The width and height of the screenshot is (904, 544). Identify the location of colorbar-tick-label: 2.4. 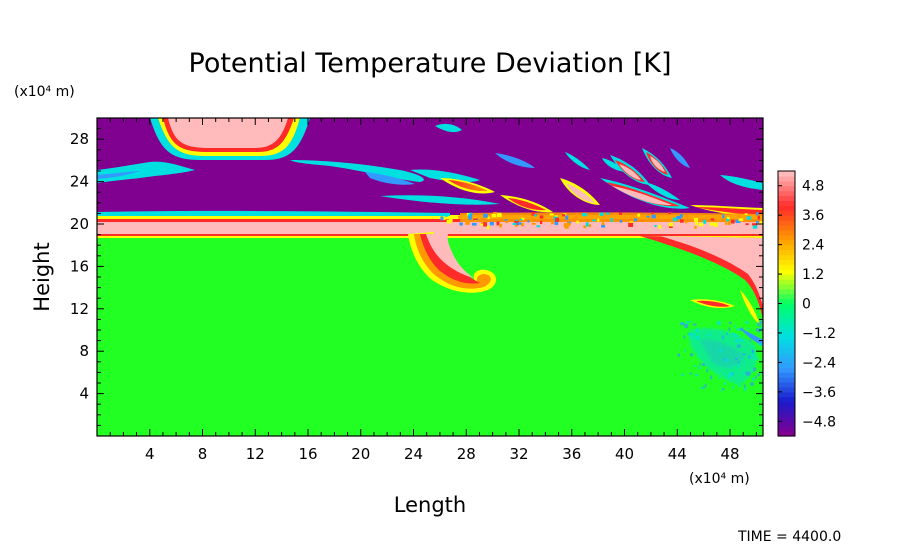
(813, 246).